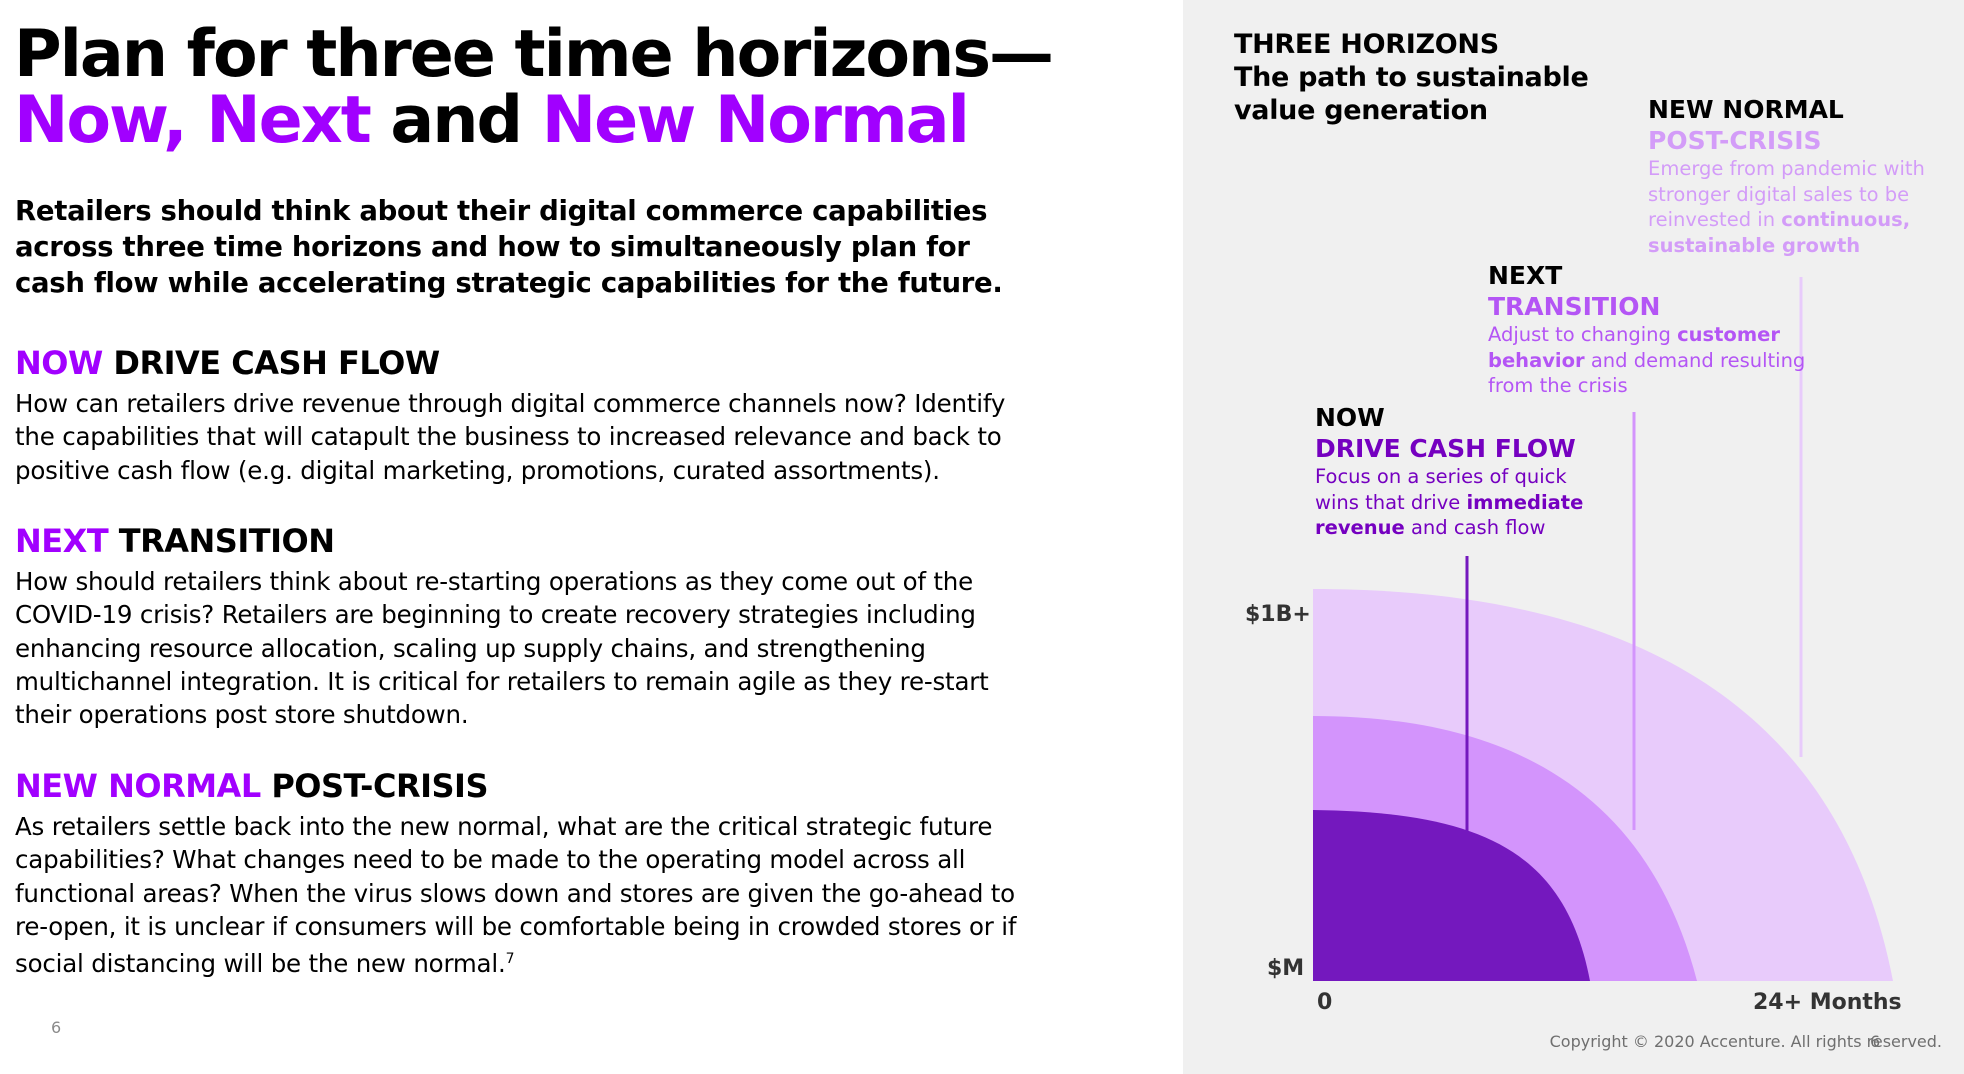 This screenshot has height=1074, width=1964. I want to click on section-new-normal-tag: NEW NORMAL, so click(138, 786).